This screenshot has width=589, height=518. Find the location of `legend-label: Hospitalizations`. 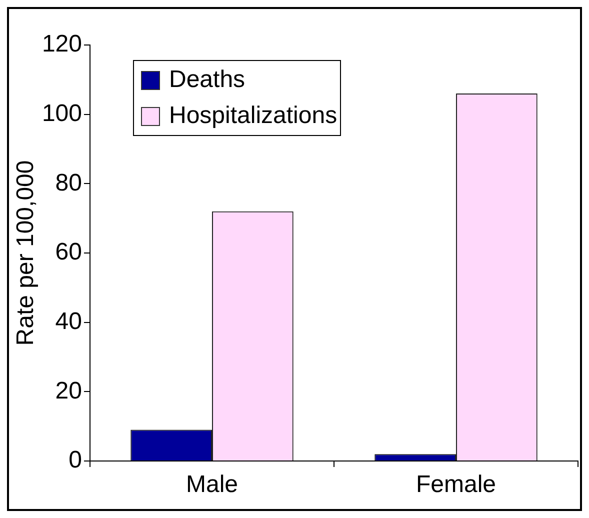

legend-label: Hospitalizations is located at coordinates (253, 116).